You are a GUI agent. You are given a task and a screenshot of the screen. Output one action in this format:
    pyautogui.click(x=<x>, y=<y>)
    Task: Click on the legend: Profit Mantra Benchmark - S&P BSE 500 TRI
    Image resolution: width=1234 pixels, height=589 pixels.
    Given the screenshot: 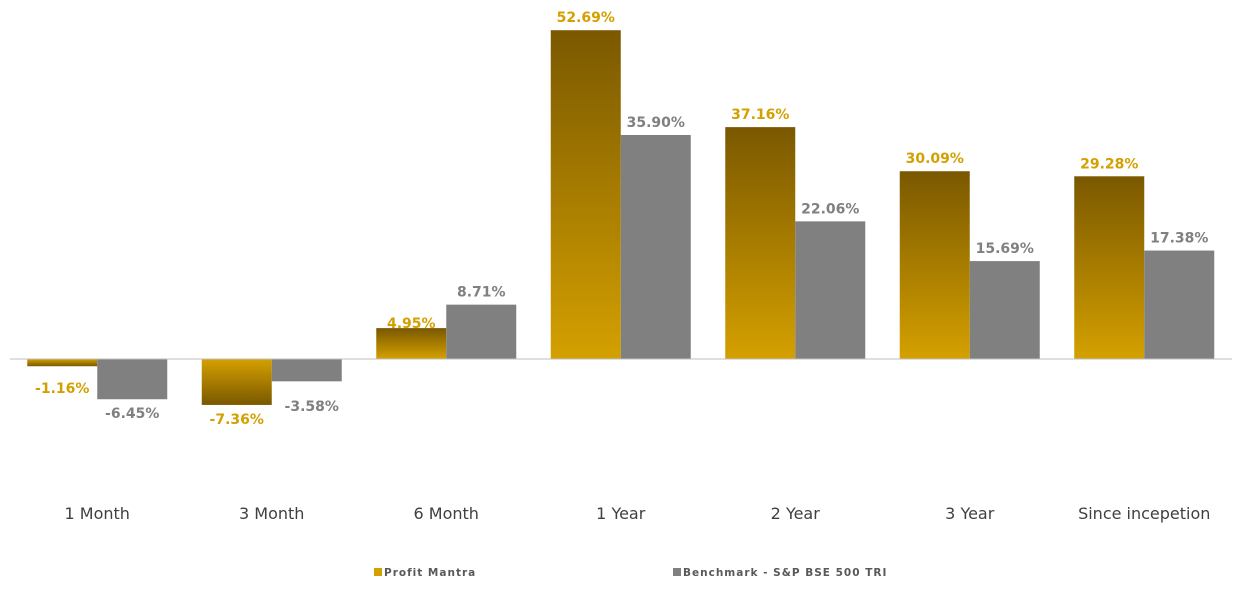 What is the action you would take?
    pyautogui.click(x=630, y=573)
    